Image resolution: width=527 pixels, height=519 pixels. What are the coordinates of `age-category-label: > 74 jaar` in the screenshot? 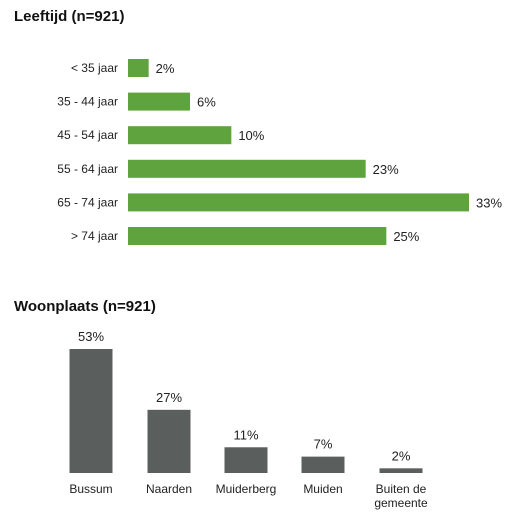 It's located at (94, 236).